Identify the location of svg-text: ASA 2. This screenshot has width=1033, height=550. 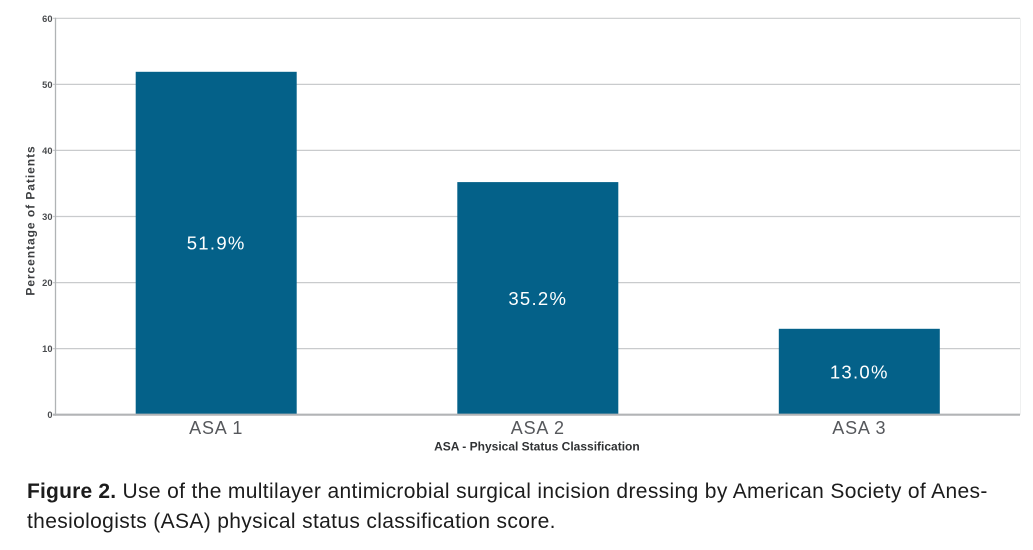
(538, 428).